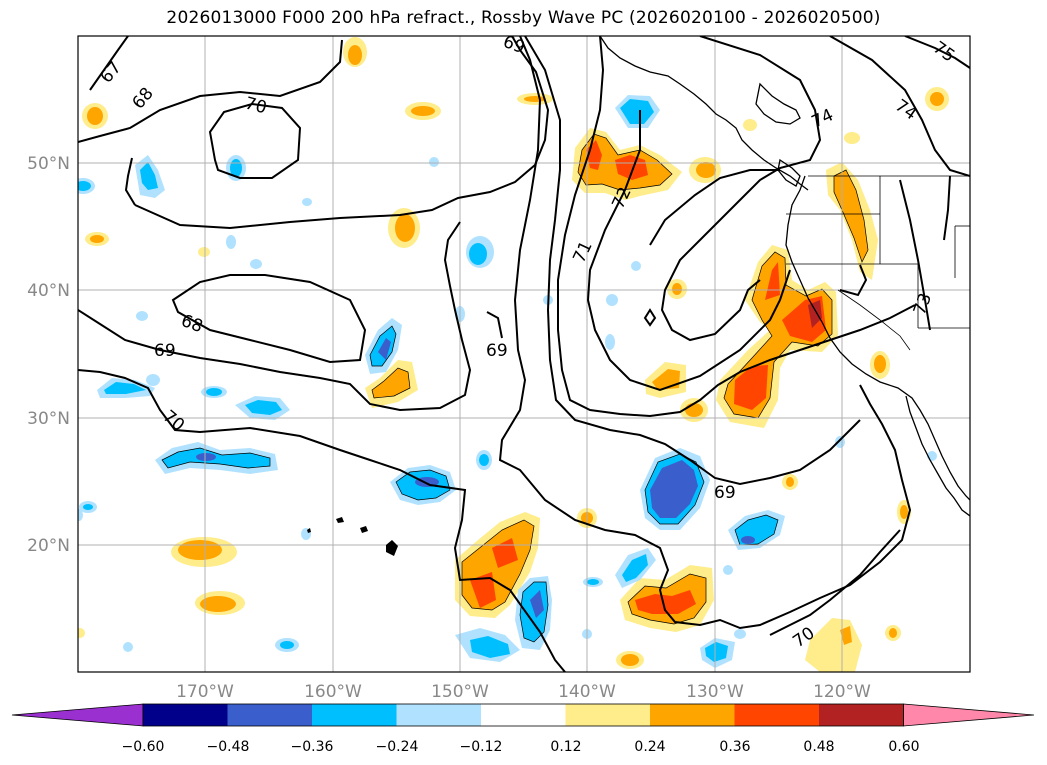  What do you see at coordinates (818, 747) in the screenshot?
I see `colorbar-tick-label: 0.48` at bounding box center [818, 747].